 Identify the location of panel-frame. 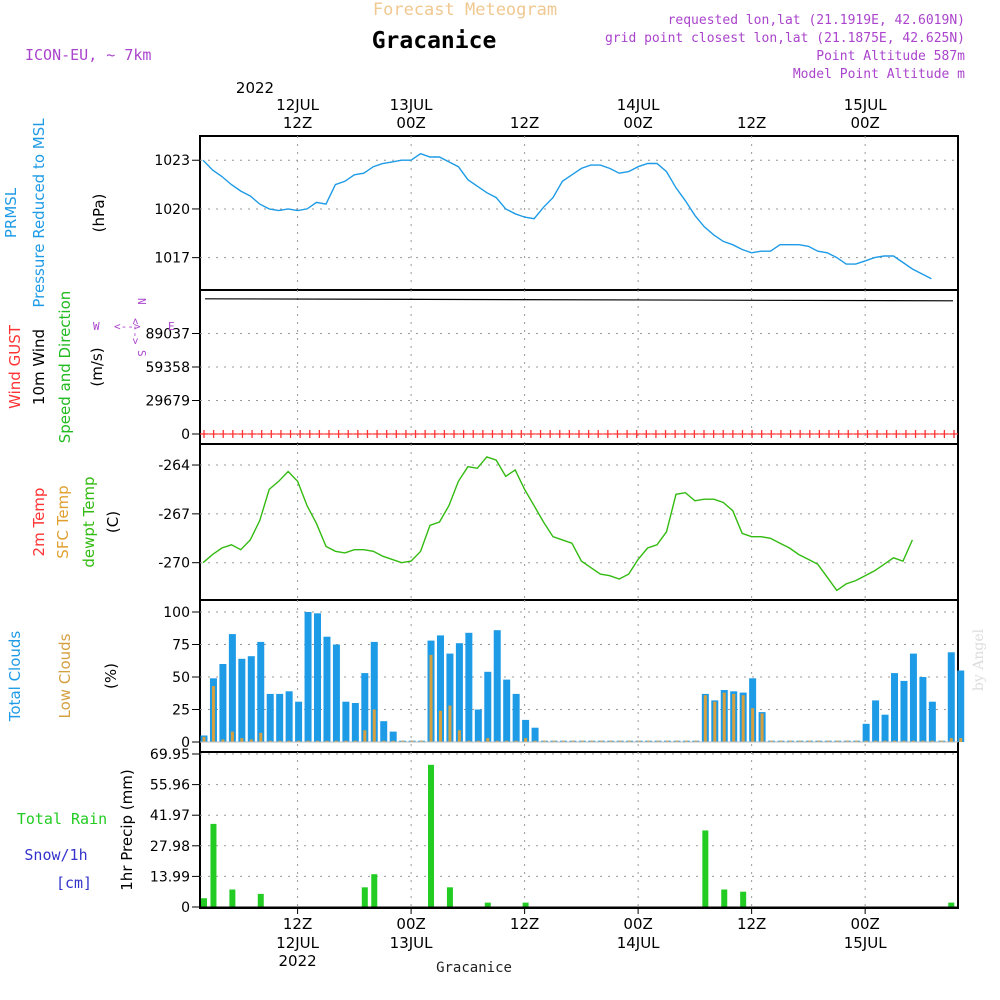
(579, 522).